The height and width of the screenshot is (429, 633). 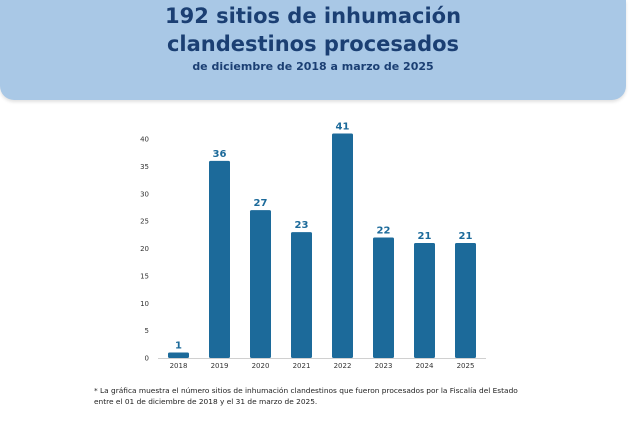 What do you see at coordinates (144, 304) in the screenshot?
I see `y-tick-label: 10` at bounding box center [144, 304].